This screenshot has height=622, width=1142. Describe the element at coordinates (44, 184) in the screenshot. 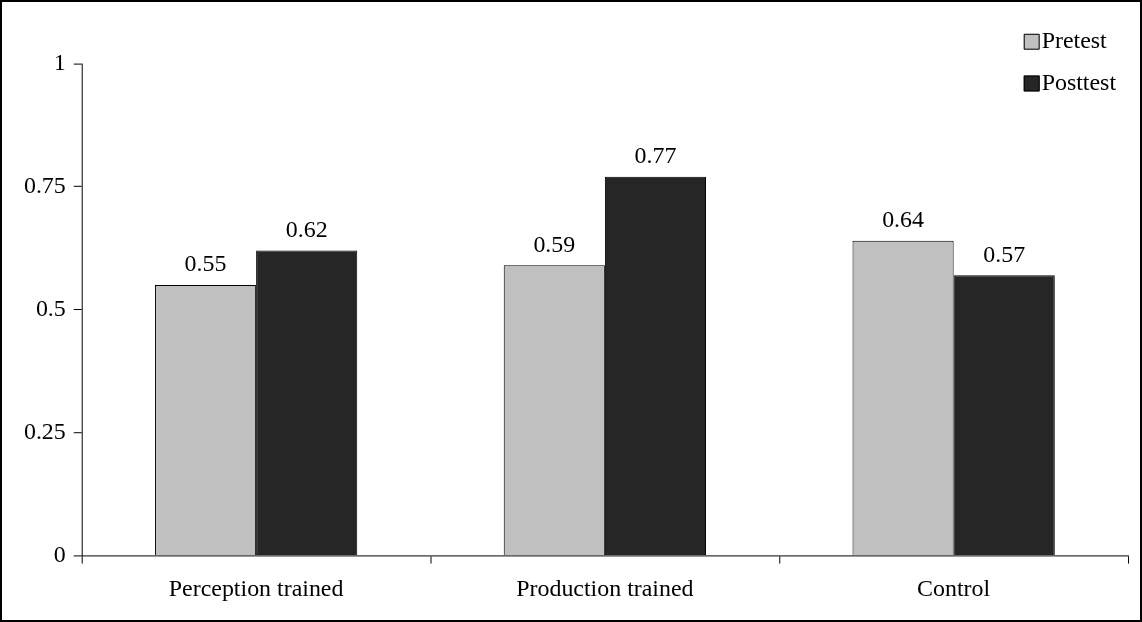

I see `y-tick-label: 0.75` at that location.